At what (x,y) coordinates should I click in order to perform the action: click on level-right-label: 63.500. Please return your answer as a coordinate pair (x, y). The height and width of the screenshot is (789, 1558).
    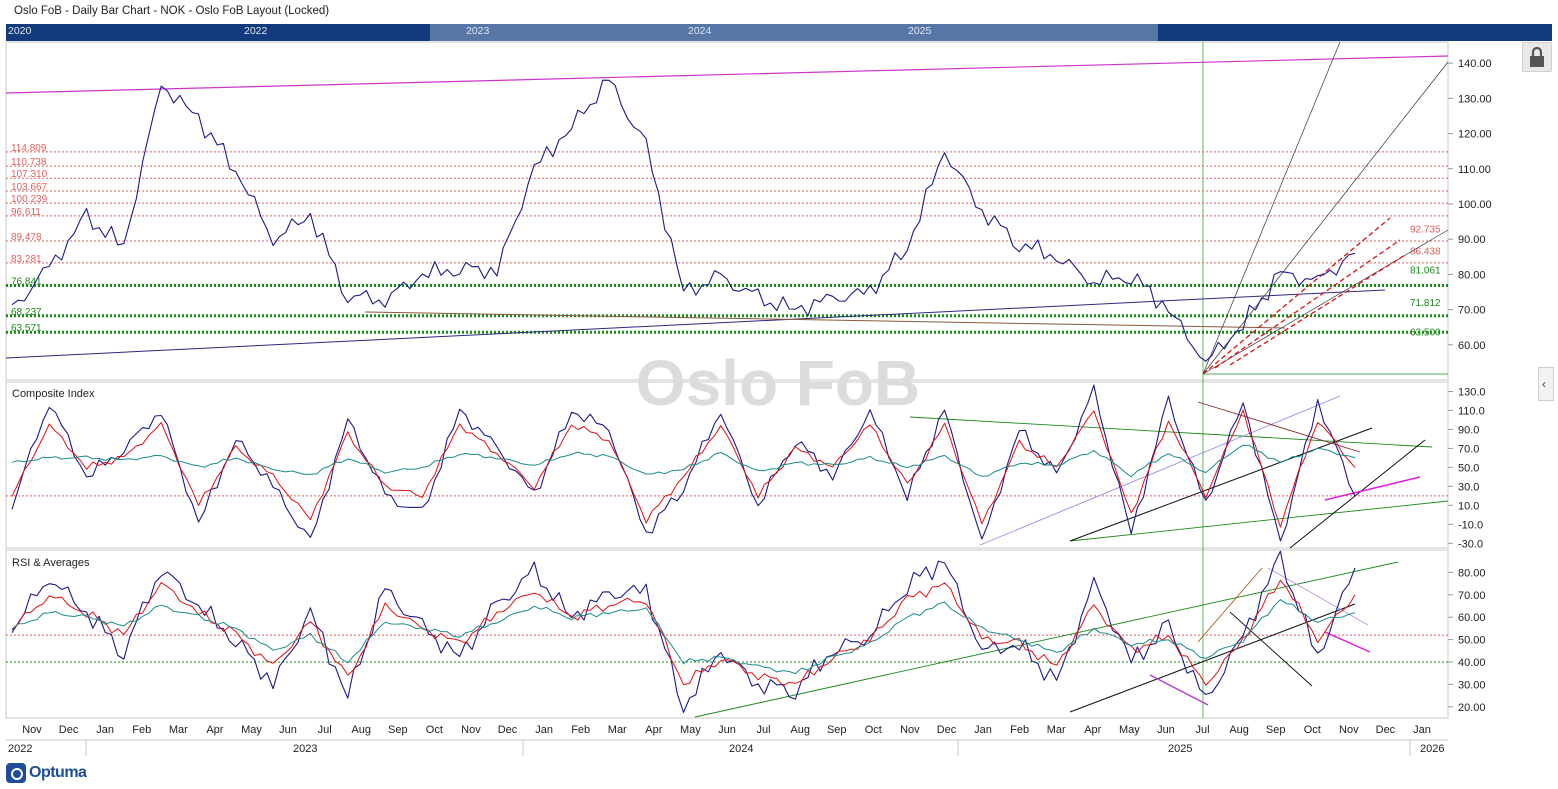
    Looking at the image, I should click on (1425, 332).